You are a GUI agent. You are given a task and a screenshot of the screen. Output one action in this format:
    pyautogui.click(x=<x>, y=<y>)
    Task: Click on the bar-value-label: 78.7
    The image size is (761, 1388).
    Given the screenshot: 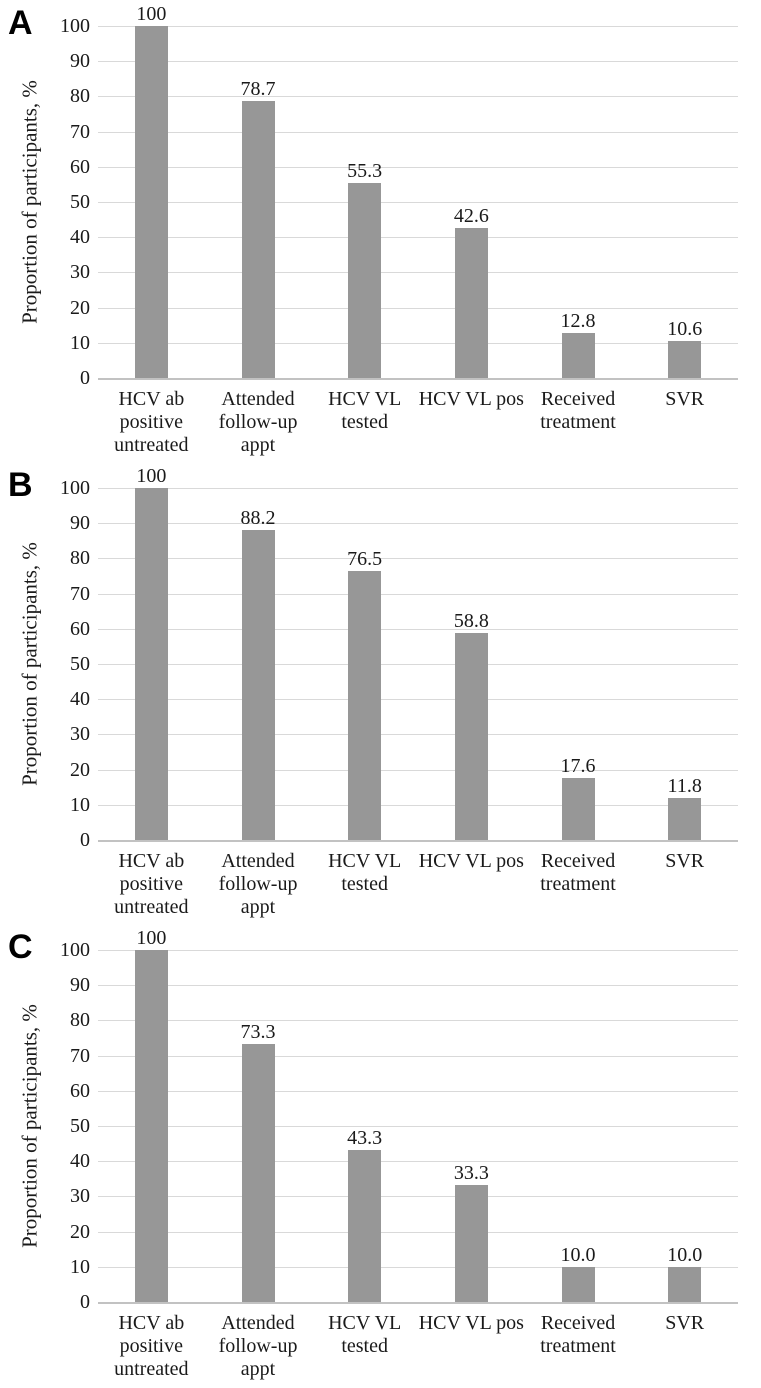 What is the action you would take?
    pyautogui.click(x=258, y=88)
    